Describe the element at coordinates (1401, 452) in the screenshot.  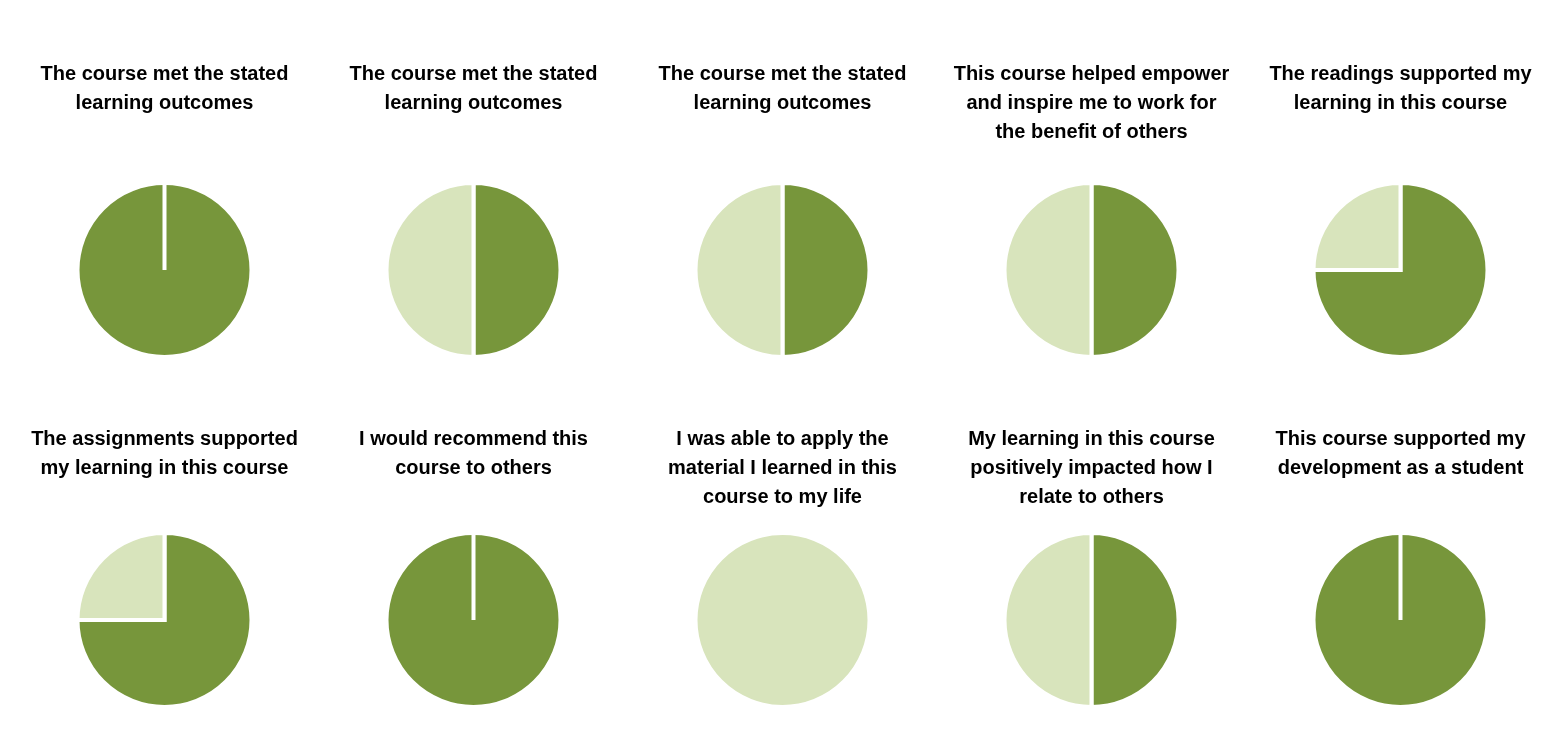
I see `chart-title: This course supported my development as a student` at that location.